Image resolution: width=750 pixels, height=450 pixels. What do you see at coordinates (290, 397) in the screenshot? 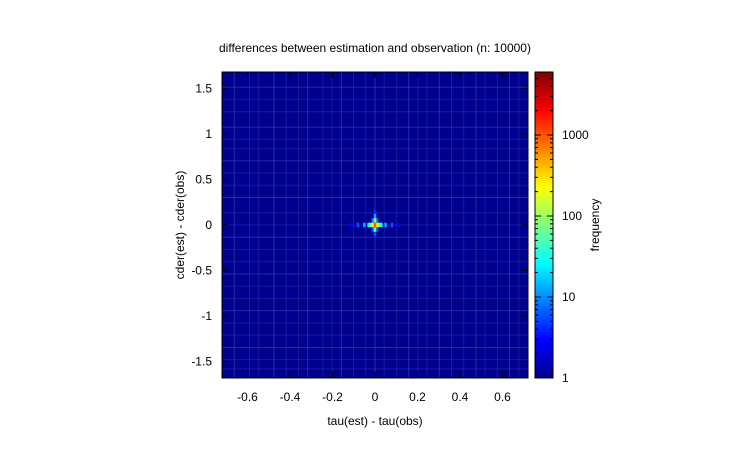
I see `x-tick-label: -0.4` at bounding box center [290, 397].